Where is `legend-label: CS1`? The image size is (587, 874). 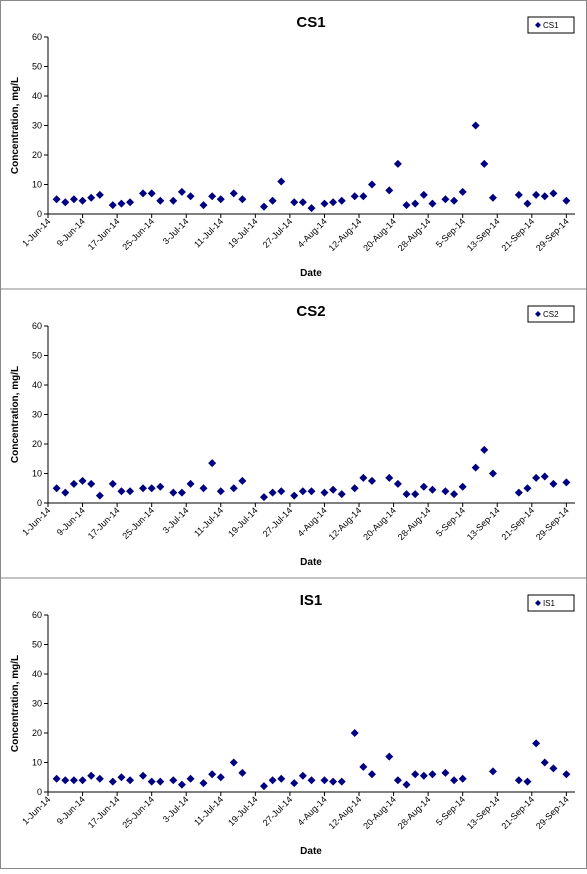
legend-label: CS1 is located at coordinates (551, 25).